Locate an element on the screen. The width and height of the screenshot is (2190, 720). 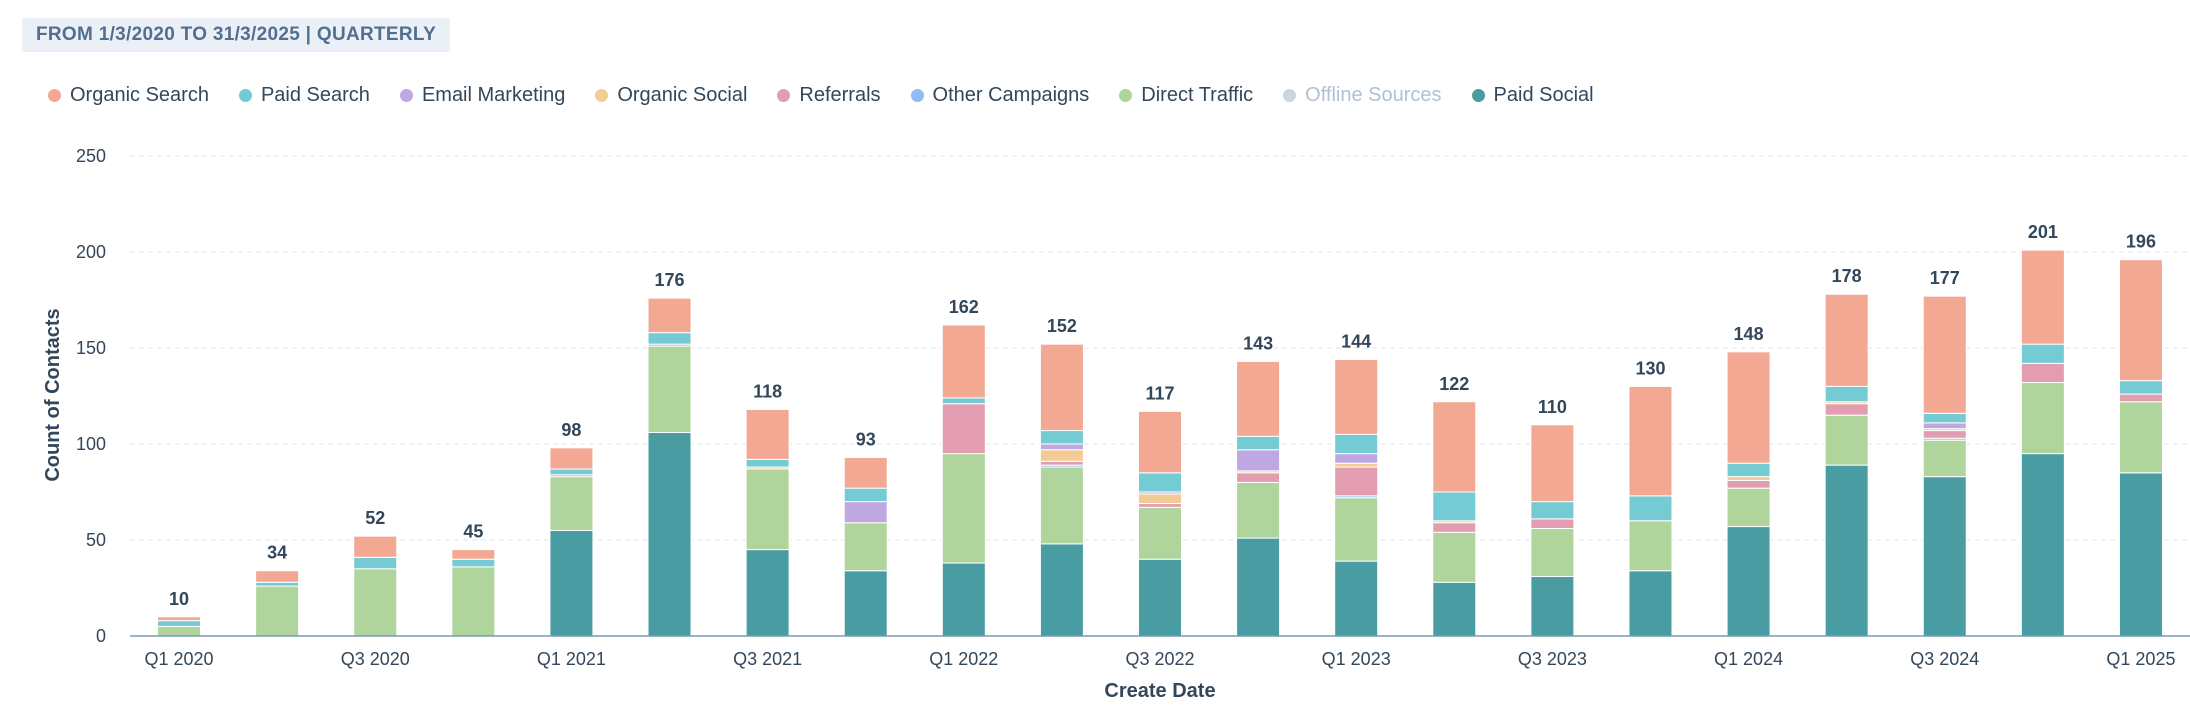
bar-segment-referrals-q3-2023 is located at coordinates (1552, 523).